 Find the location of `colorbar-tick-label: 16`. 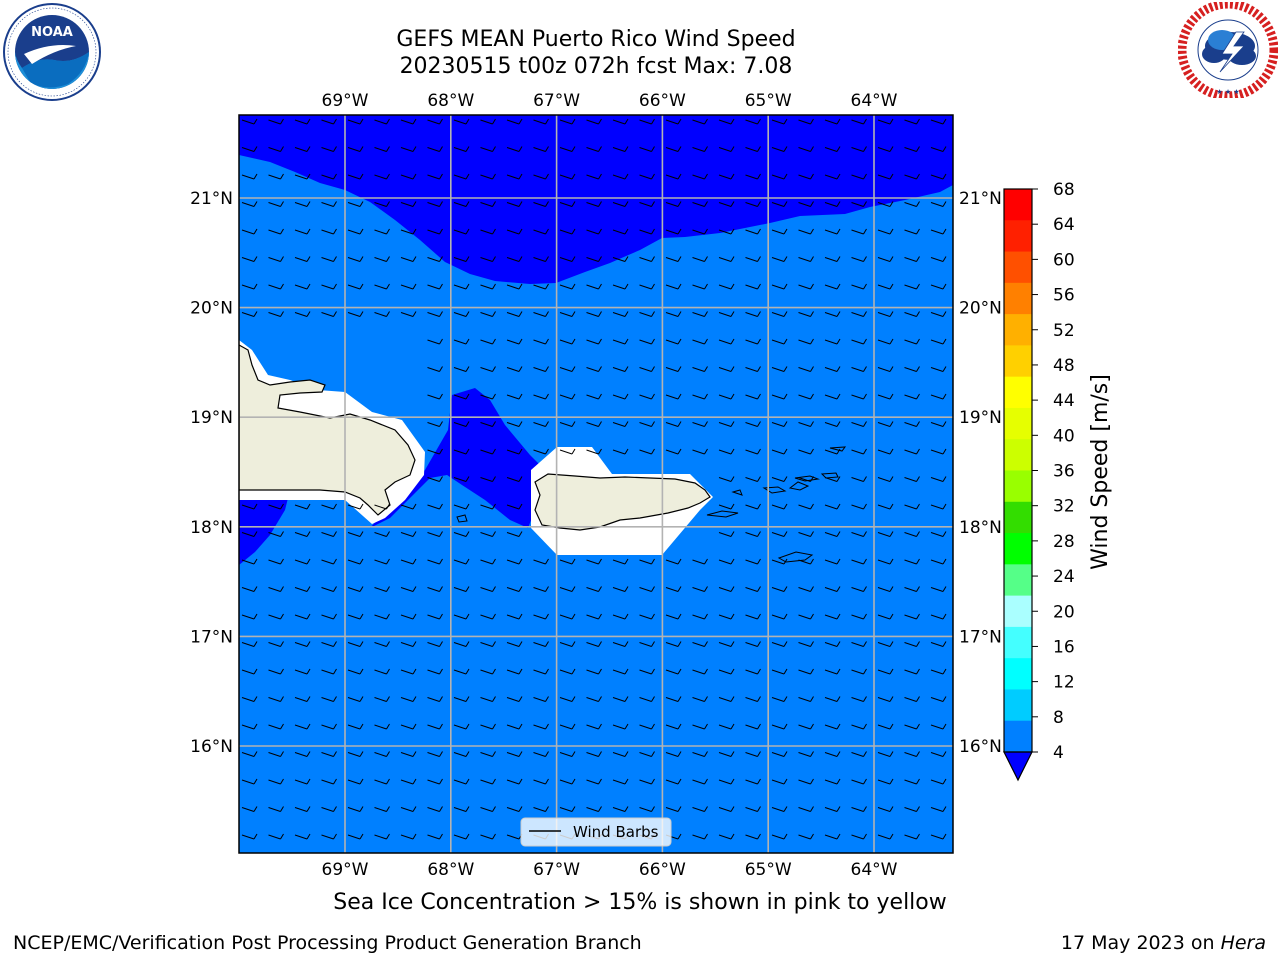

colorbar-tick-label: 16 is located at coordinates (1064, 647).